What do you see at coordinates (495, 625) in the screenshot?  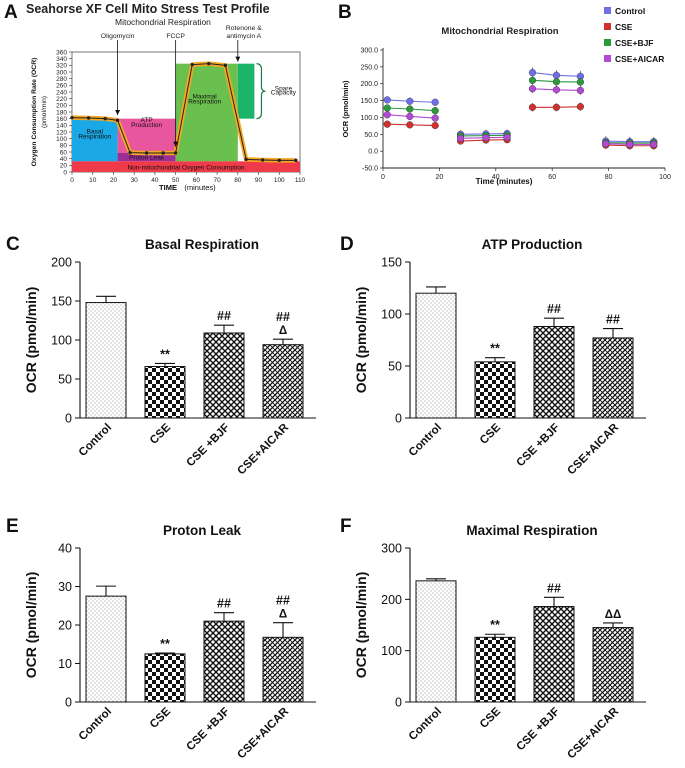 I see `panel-f-annotation: **` at bounding box center [495, 625].